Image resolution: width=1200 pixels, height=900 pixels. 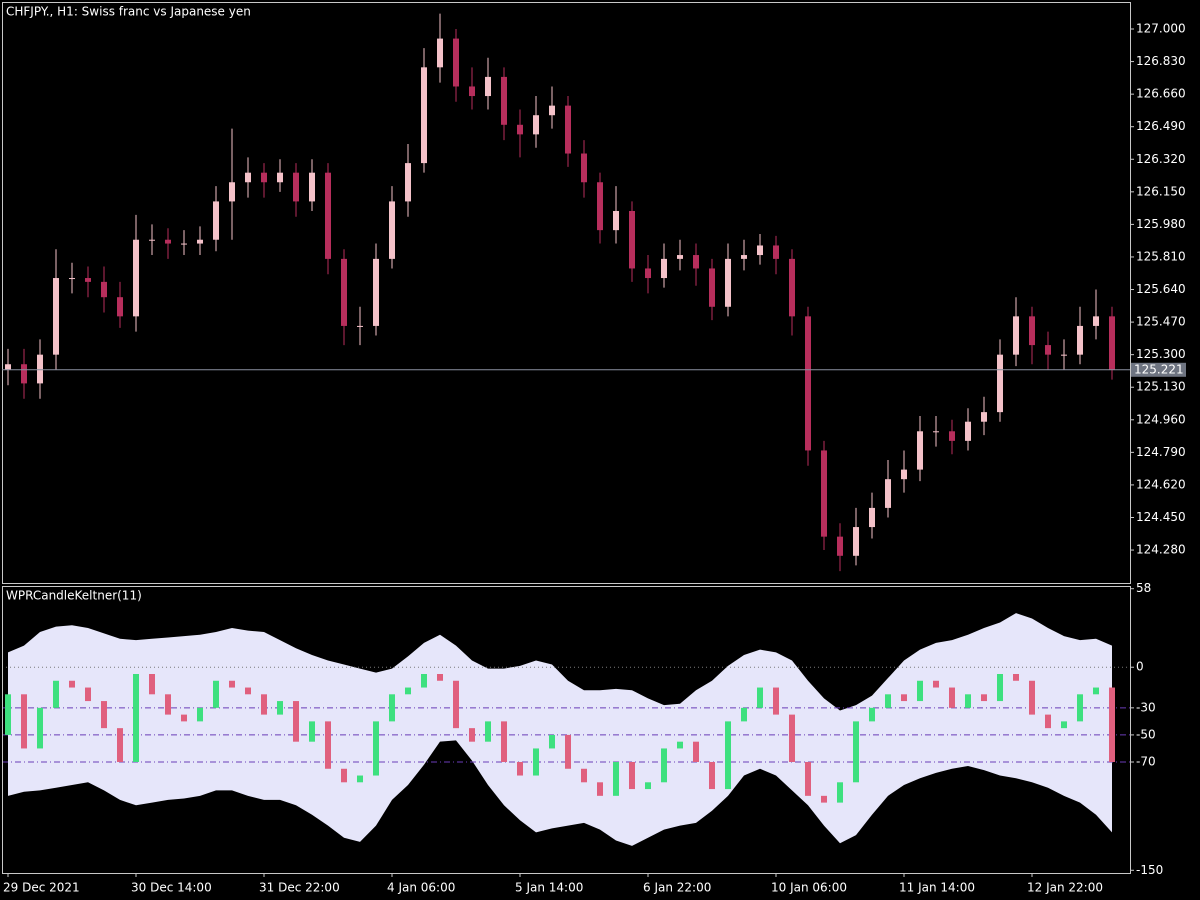 I want to click on y-tick-label: -50, so click(x=1146, y=734).